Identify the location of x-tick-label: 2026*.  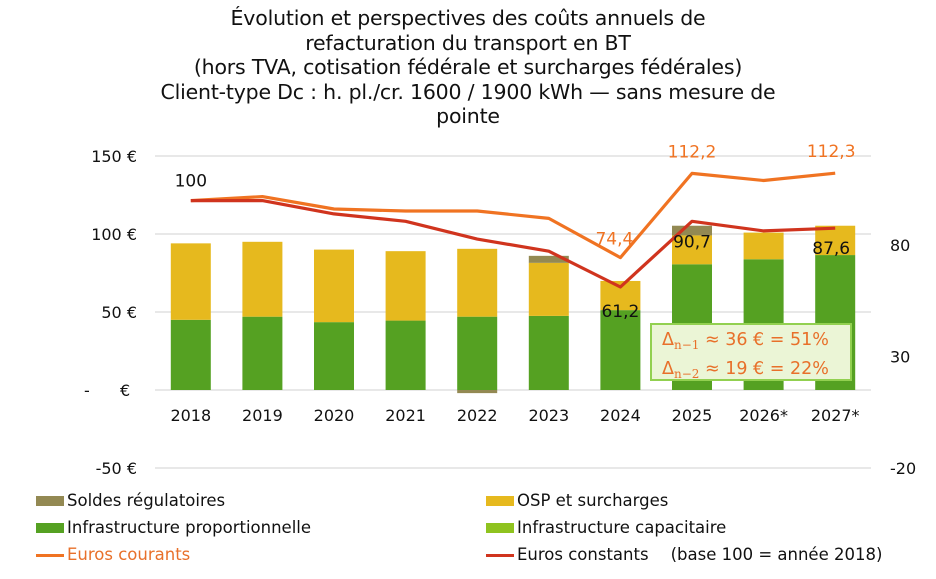
(763, 415).